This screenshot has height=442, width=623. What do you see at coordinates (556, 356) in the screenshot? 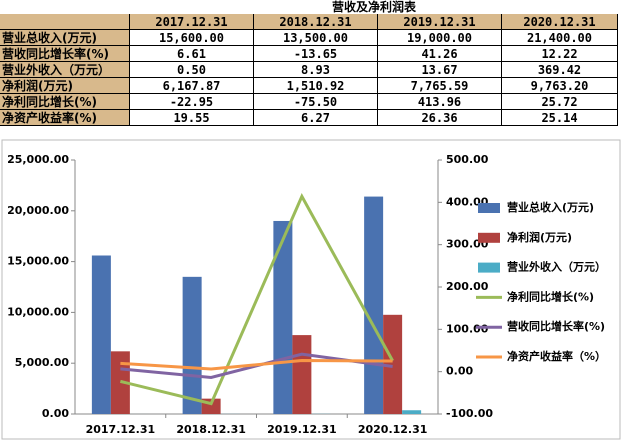
I see `legend-label: 净资产收益率（%）` at bounding box center [556, 356].